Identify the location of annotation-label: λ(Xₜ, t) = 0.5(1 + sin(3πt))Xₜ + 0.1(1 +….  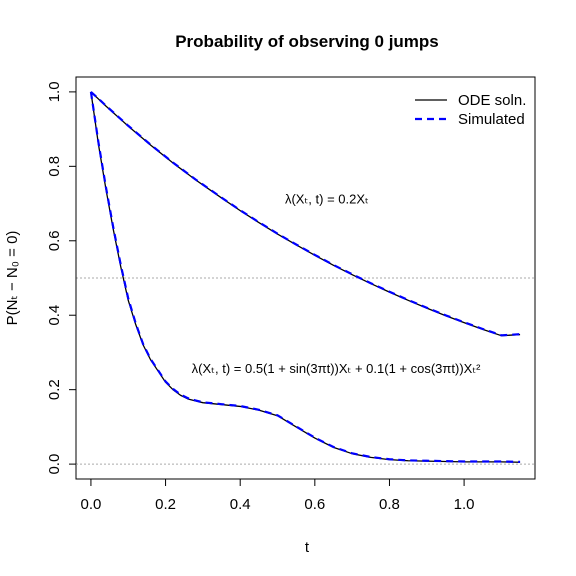
(336, 368).